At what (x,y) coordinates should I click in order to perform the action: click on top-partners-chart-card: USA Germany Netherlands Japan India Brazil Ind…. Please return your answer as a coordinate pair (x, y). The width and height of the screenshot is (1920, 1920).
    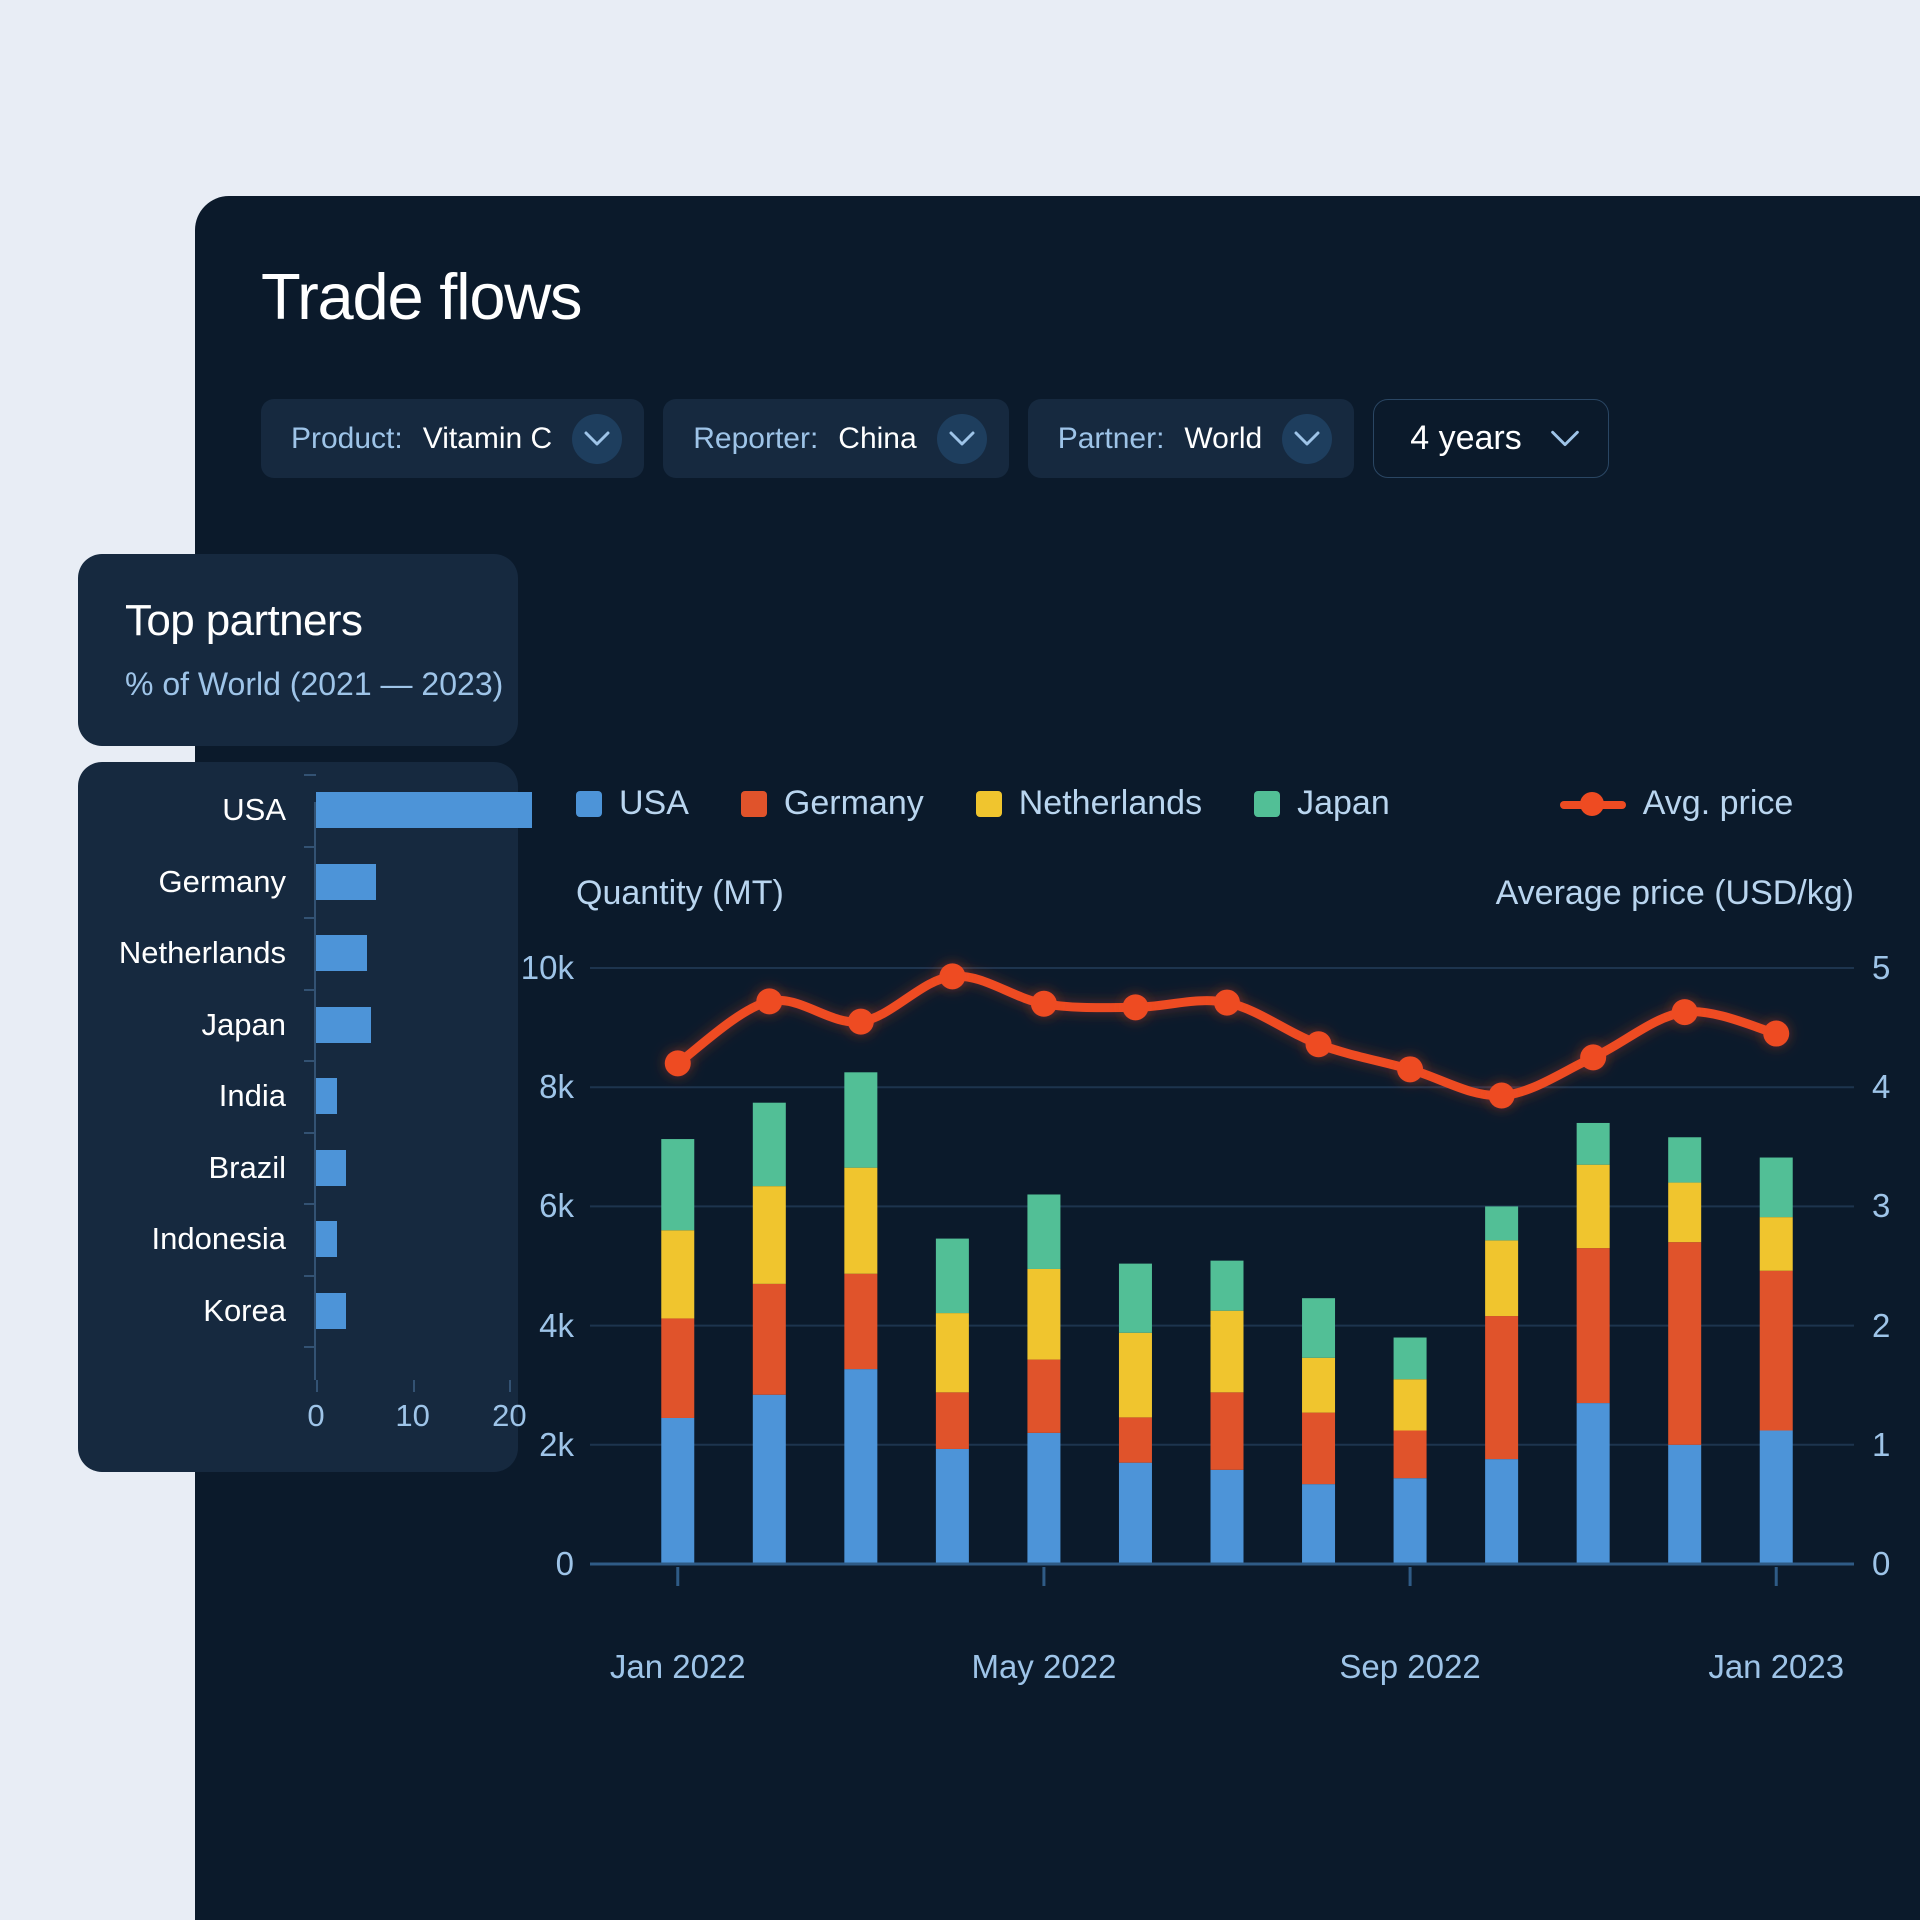
    Looking at the image, I should click on (305, 1117).